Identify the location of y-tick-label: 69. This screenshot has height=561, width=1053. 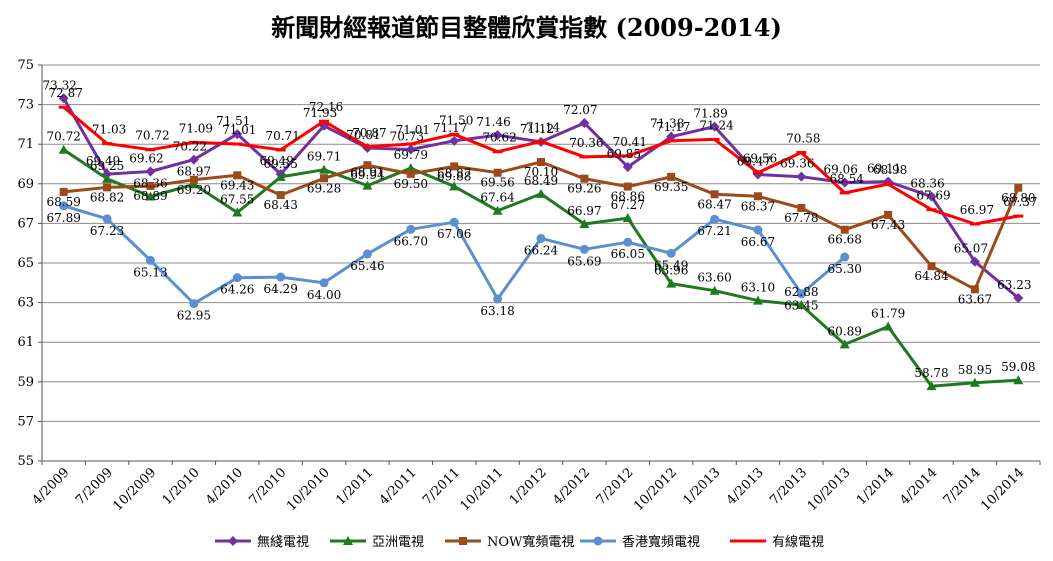
(25, 184).